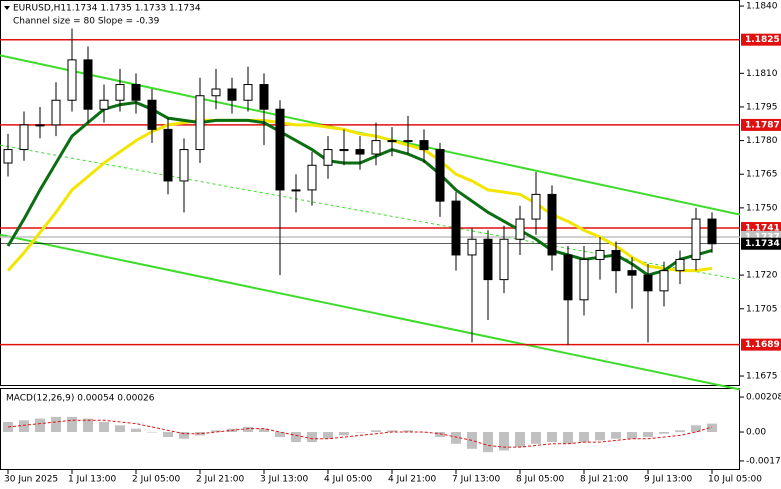 This screenshot has height=489, width=781. I want to click on x-tick-label: 2 Jul 21:00, so click(220, 480).